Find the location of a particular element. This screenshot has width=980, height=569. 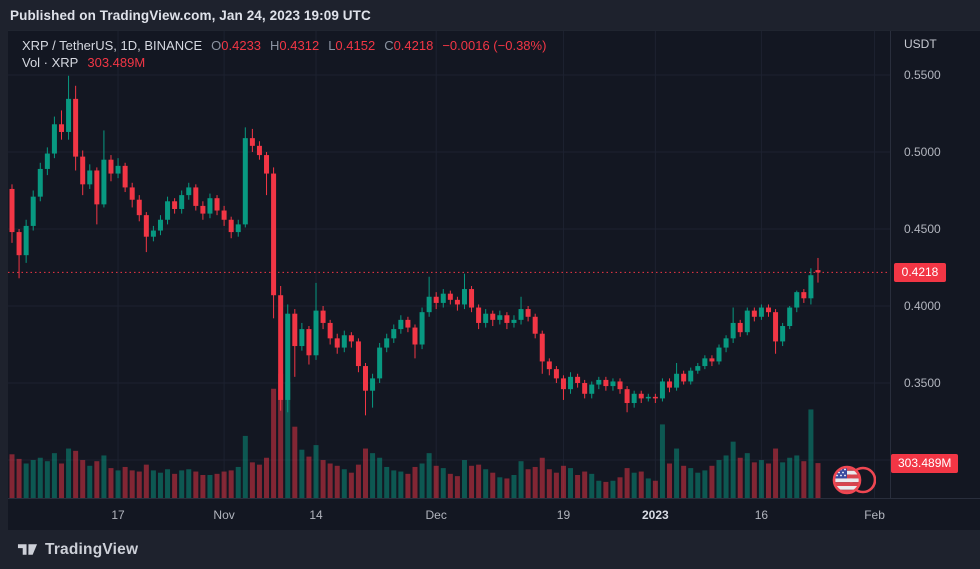

tradingview-logo: TradingView is located at coordinates (77, 549).